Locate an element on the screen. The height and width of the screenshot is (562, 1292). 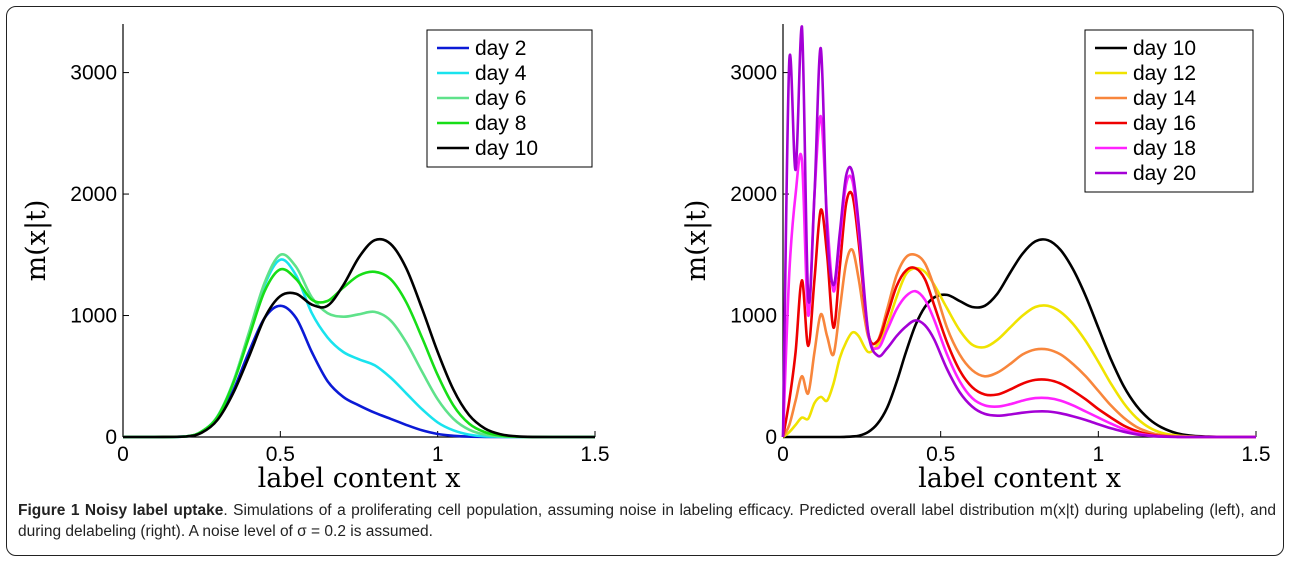
caption-title: Noisy label uptake is located at coordinates (154, 510).